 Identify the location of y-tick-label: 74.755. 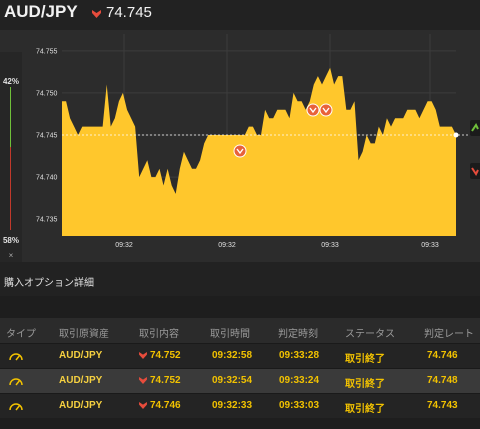
(47, 51).